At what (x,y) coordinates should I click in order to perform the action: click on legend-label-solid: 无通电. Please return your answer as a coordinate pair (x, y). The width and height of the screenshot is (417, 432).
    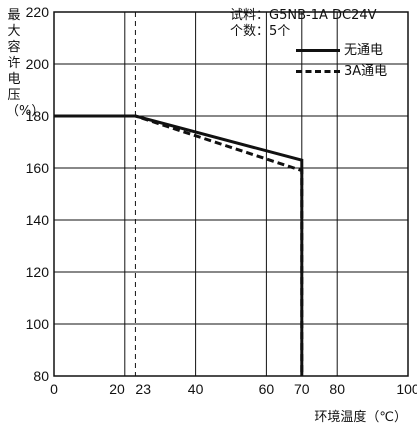
    Looking at the image, I should click on (364, 50).